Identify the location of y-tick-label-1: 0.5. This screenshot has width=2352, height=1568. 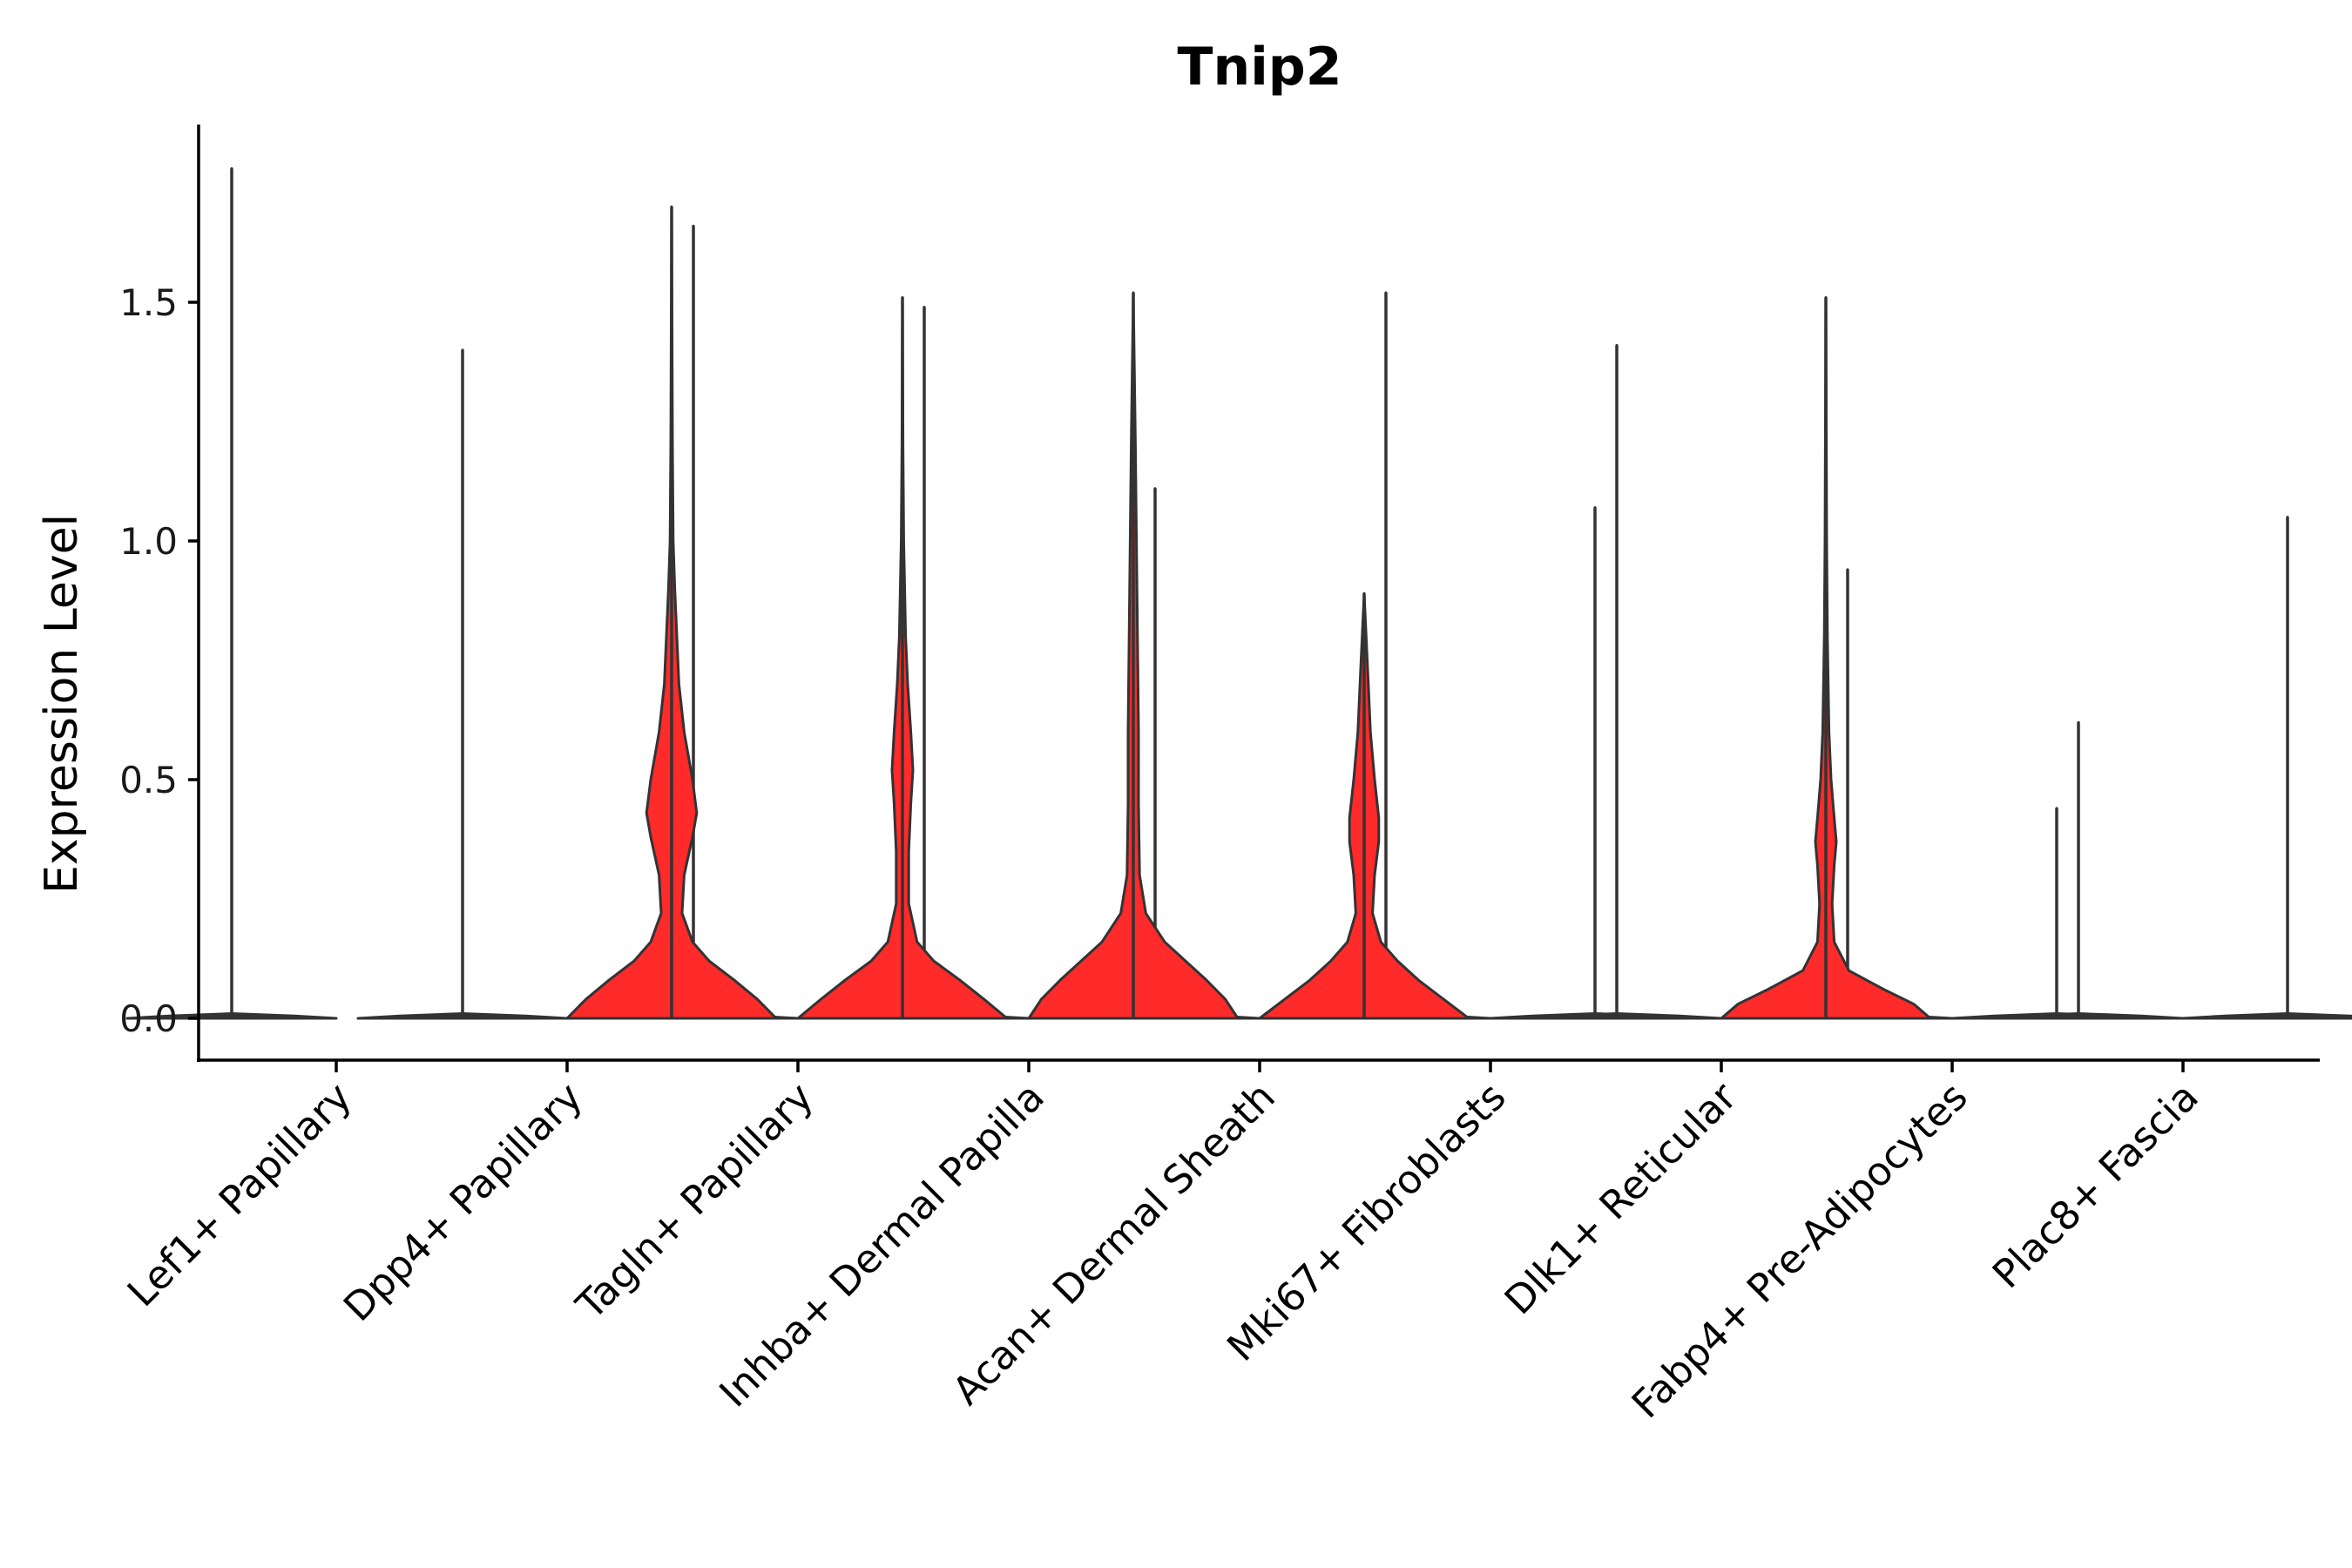
(148, 780).